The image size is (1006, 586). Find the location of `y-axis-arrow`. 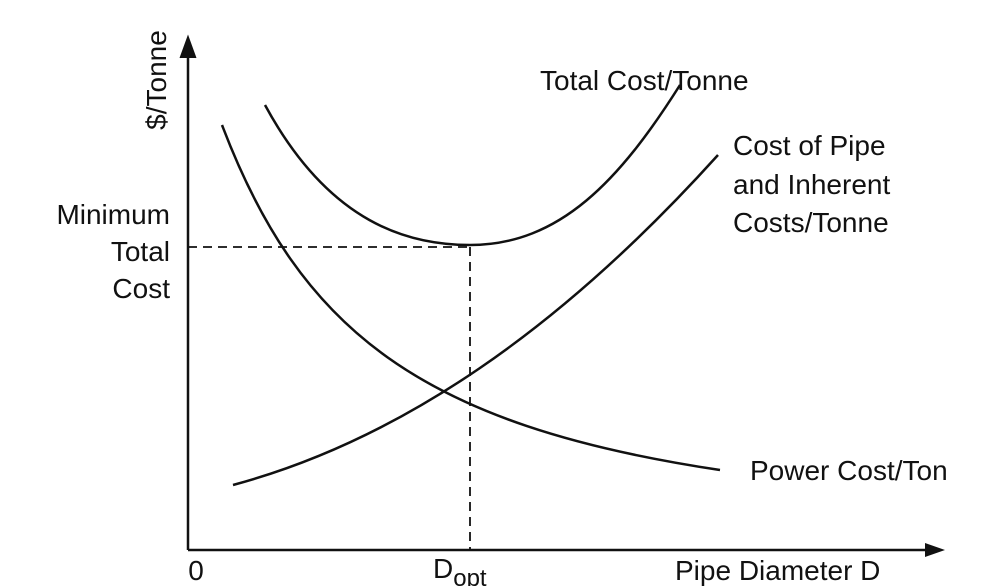

y-axis-arrow is located at coordinates (188, 46).